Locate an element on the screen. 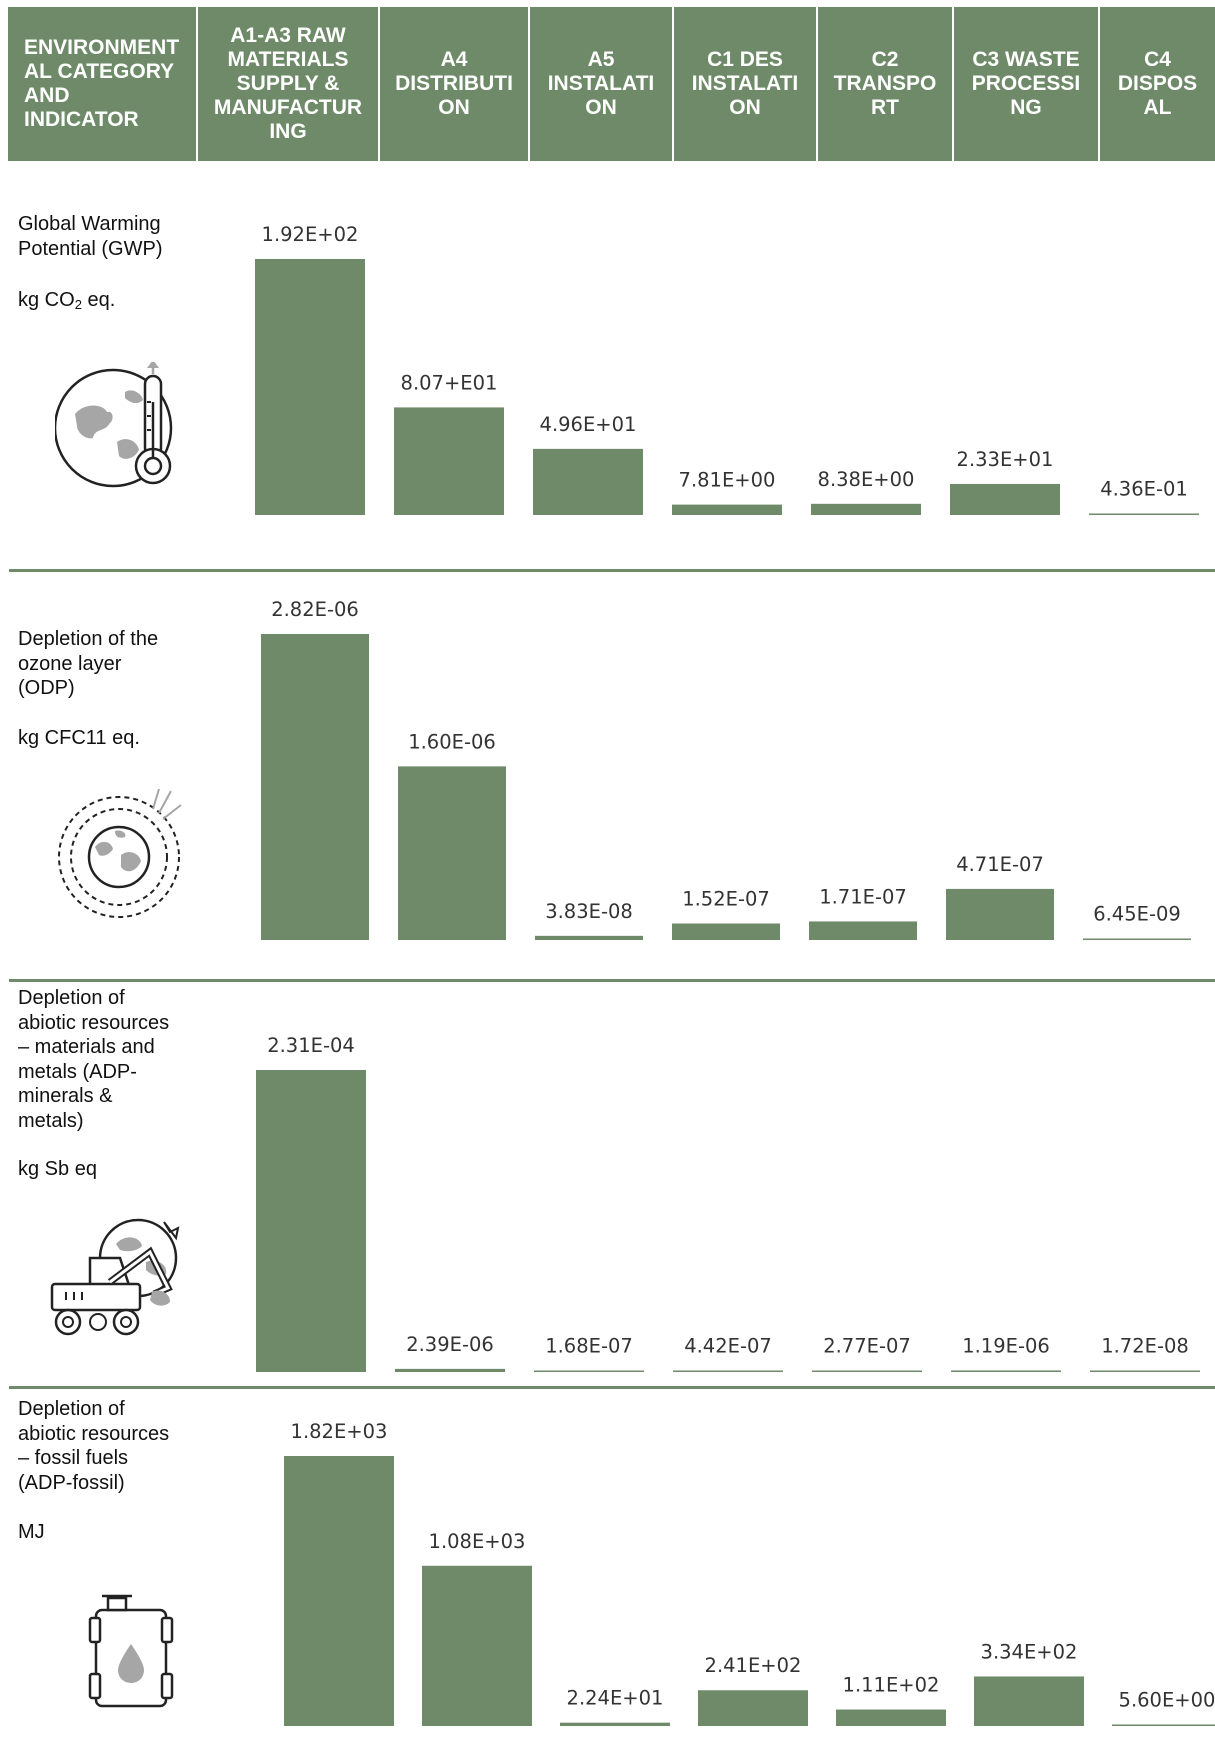 The image size is (1215, 1738). header-c2-column: C2 TRANSPO RT is located at coordinates (885, 84).